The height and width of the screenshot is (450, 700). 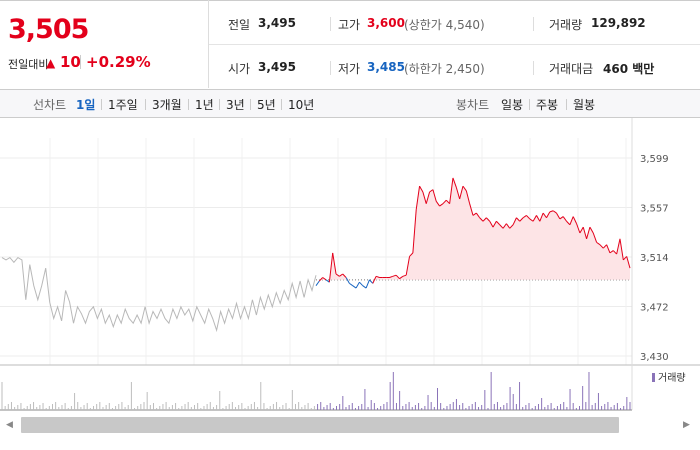 I want to click on current-price-box, so click(x=104, y=44).